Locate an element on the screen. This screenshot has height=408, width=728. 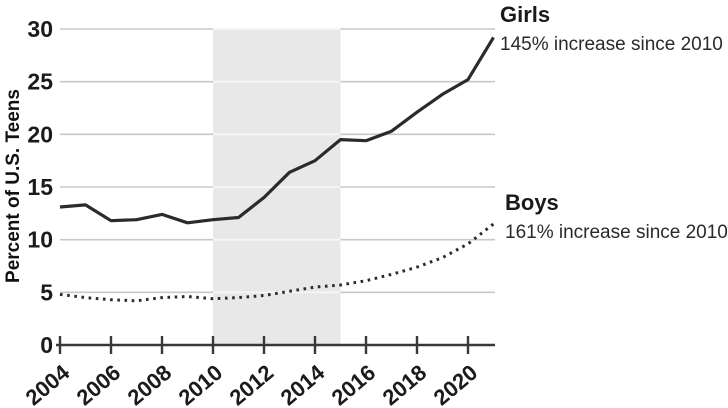
girls-annotation: Girls 145% increase since 2010 is located at coordinates (611, 29).